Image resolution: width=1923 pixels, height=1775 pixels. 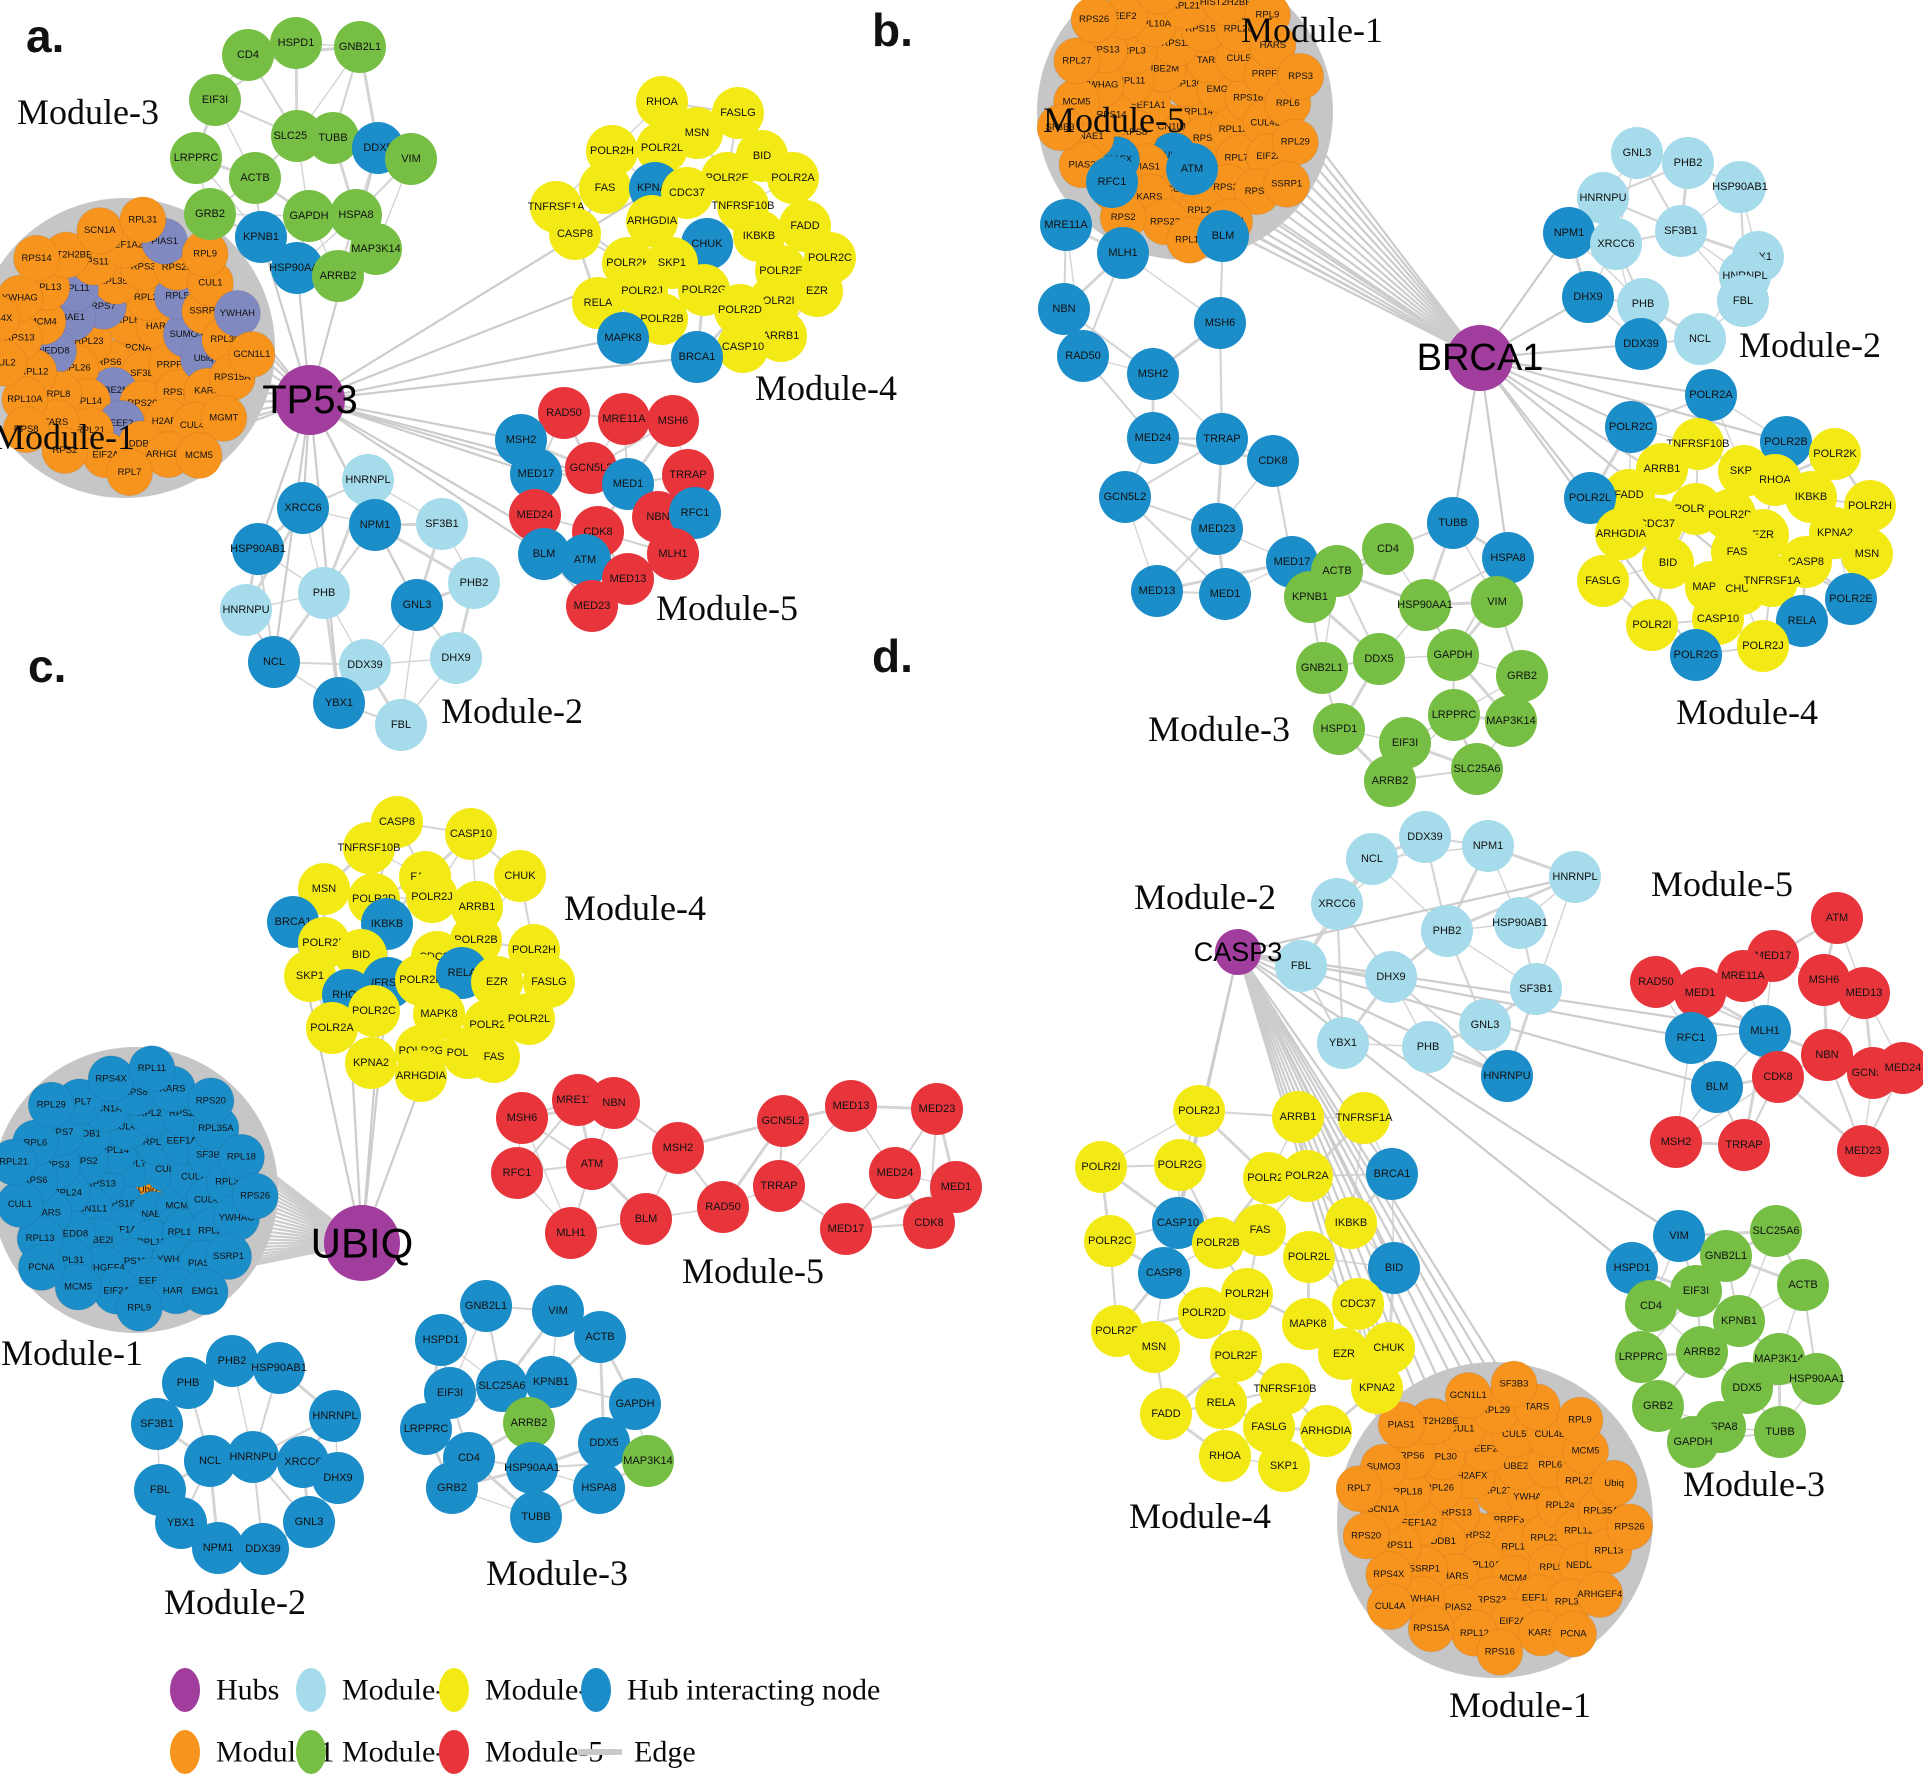 I want to click on gene-label: GCN1L1, so click(x=251, y=354).